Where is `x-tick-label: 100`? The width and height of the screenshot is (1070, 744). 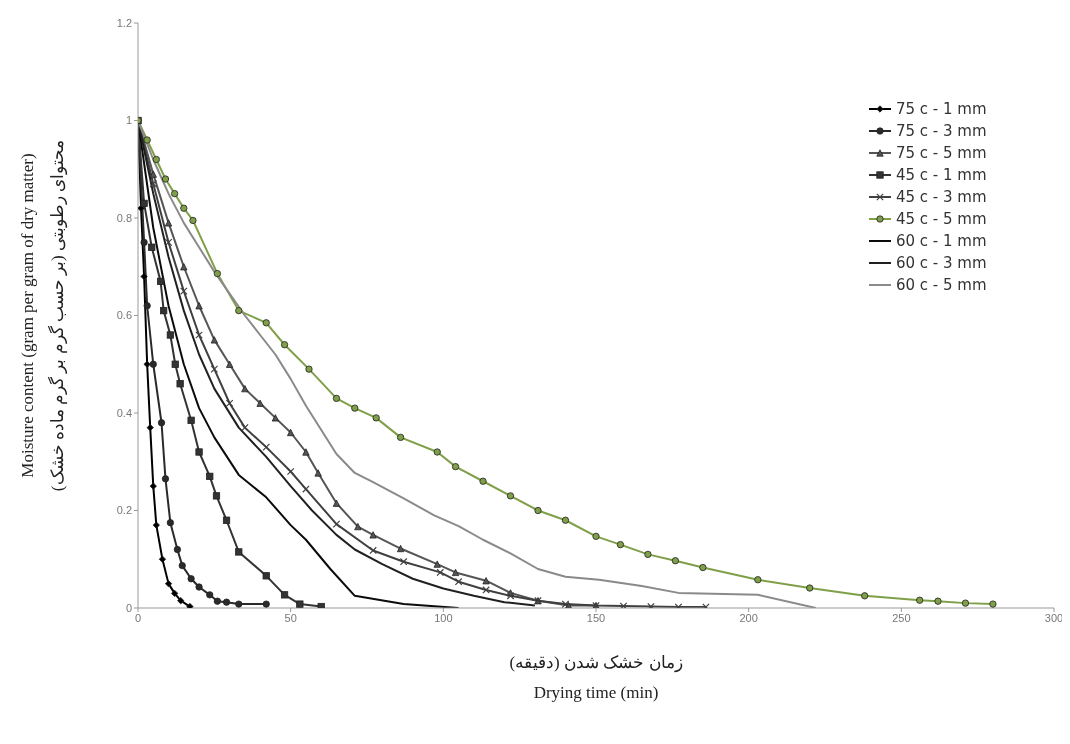 x-tick-label: 100 is located at coordinates (443, 617).